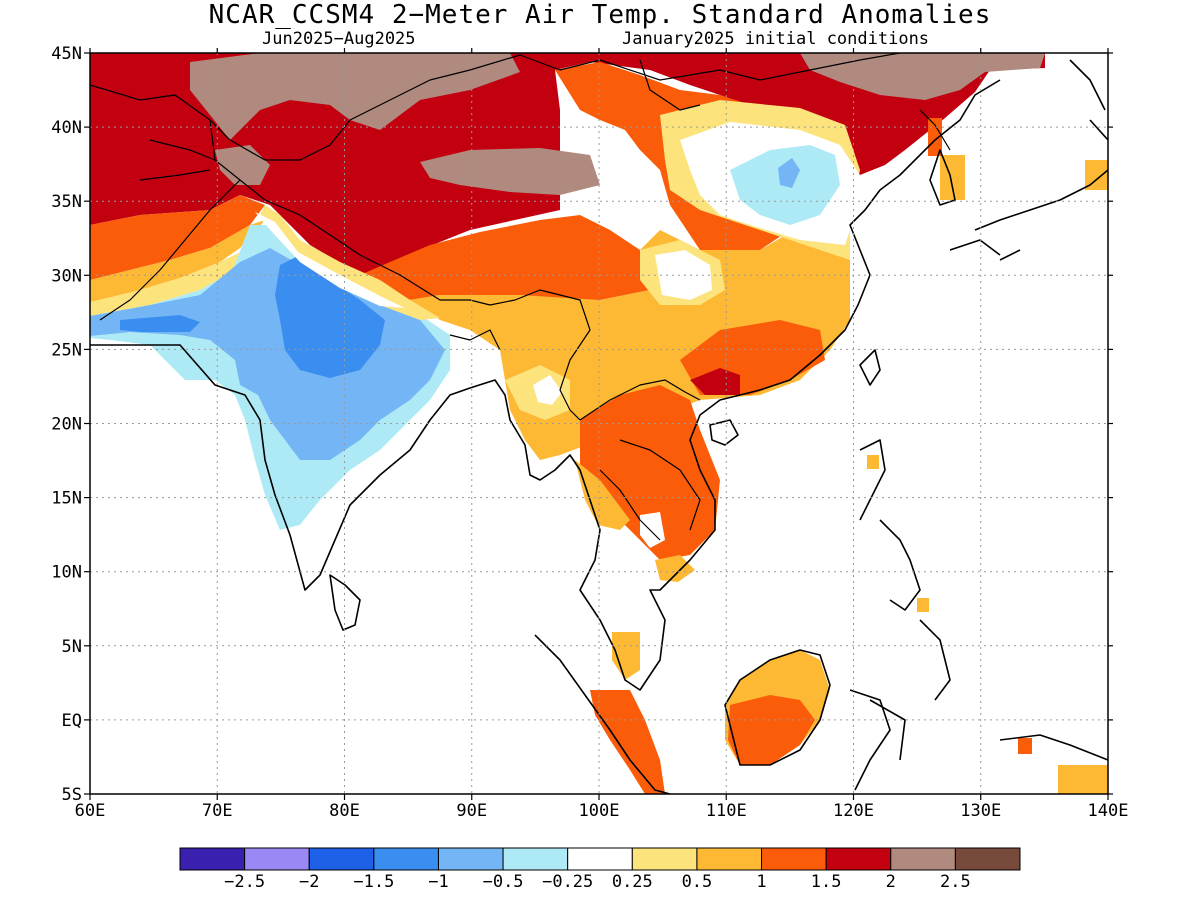  Describe the element at coordinates (344, 811) in the screenshot. I see `lon-tick-label: 80E` at that location.